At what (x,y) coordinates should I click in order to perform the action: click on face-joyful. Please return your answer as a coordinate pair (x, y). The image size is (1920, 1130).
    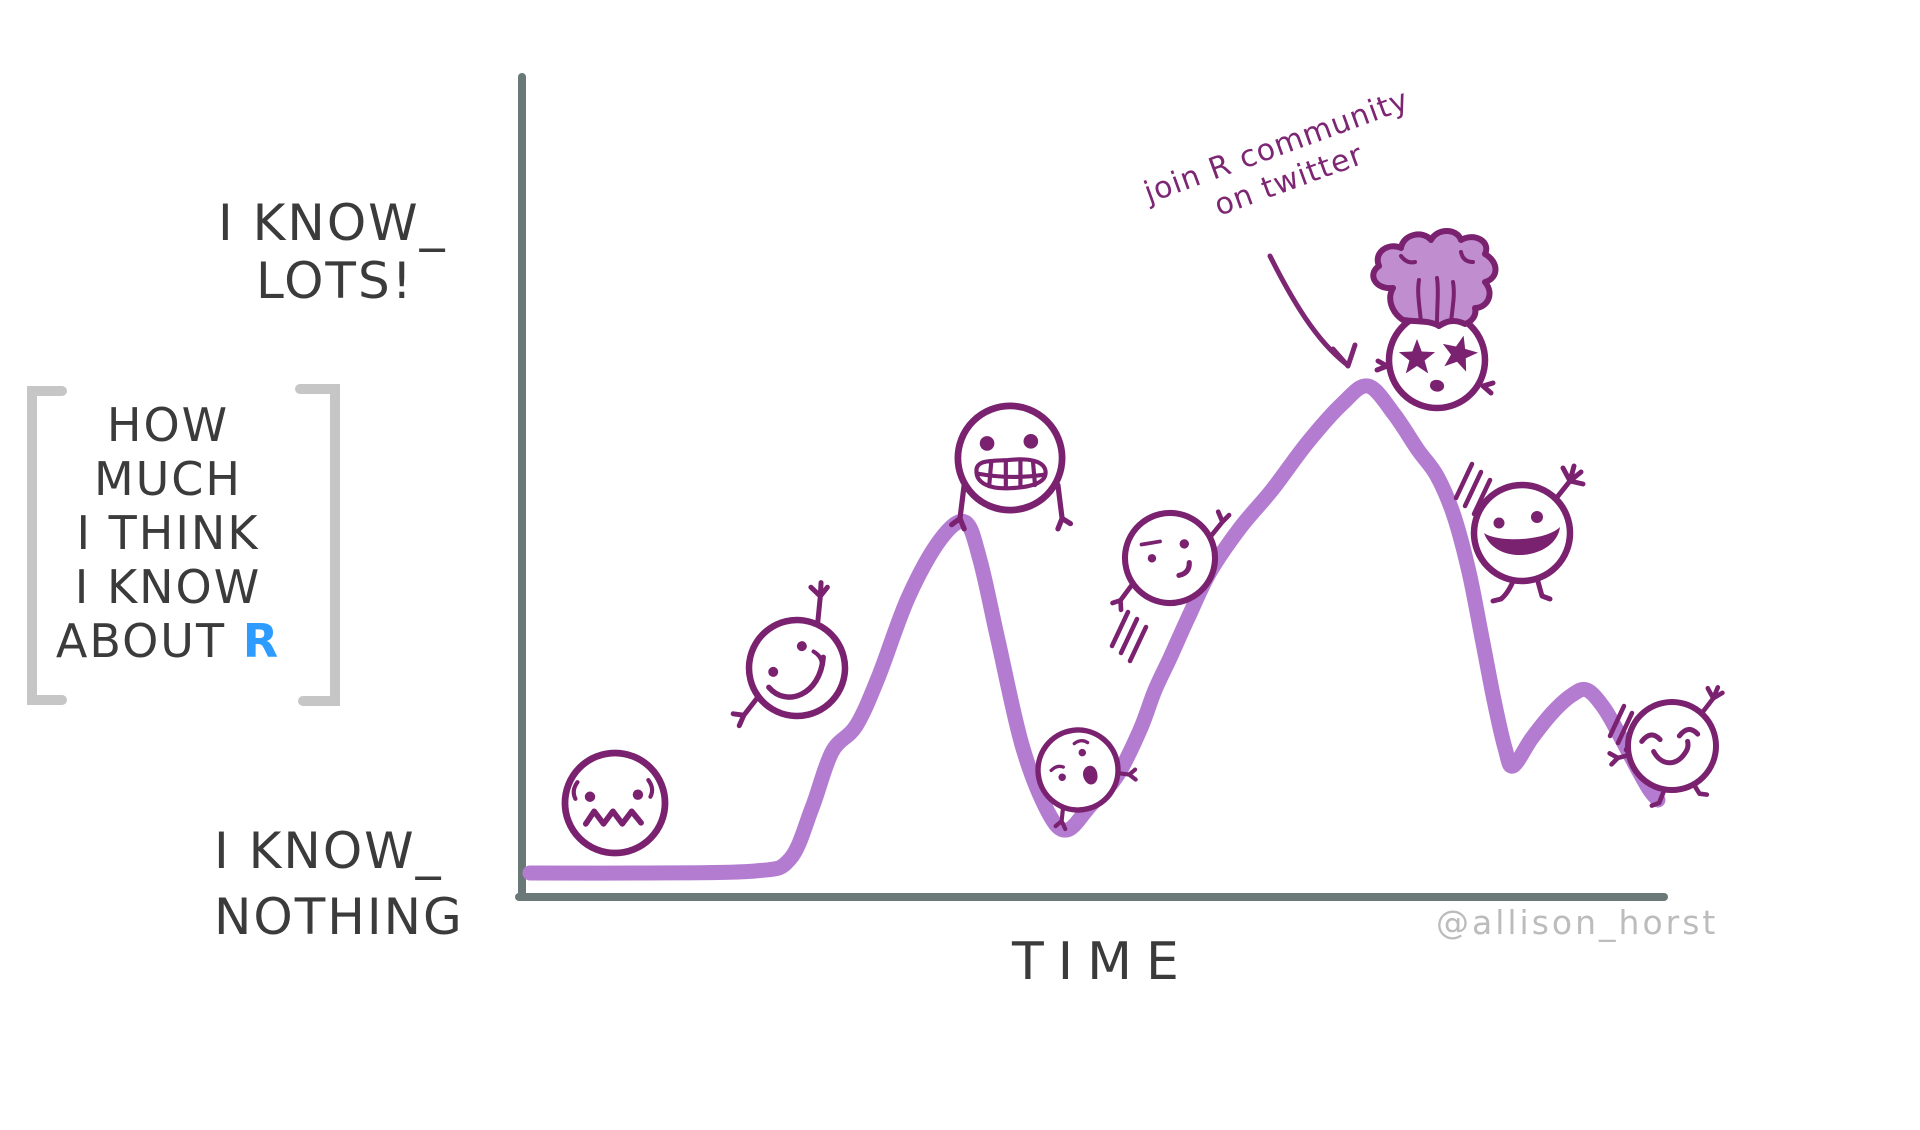
    Looking at the image, I should click on (1528, 533).